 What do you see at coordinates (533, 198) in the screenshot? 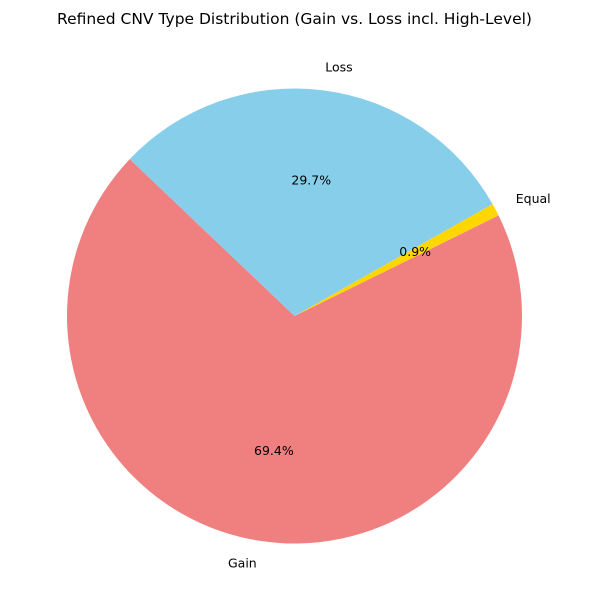
I see `slice-label-equal: Equal` at bounding box center [533, 198].